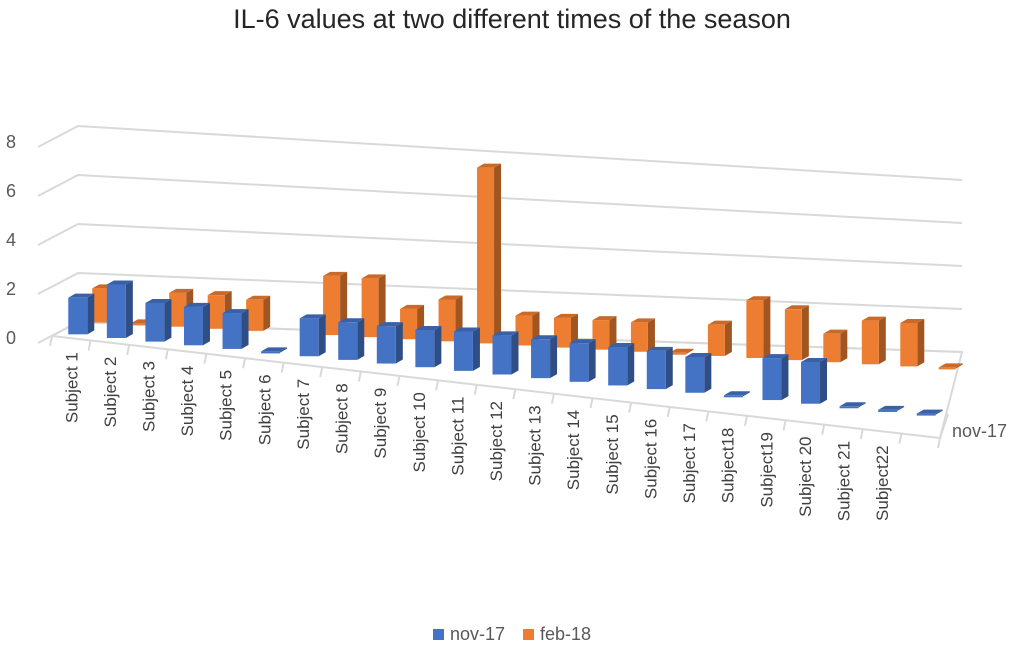 The image size is (1024, 652). I want to click on bar-nov-17-9-side, so click(399, 343).